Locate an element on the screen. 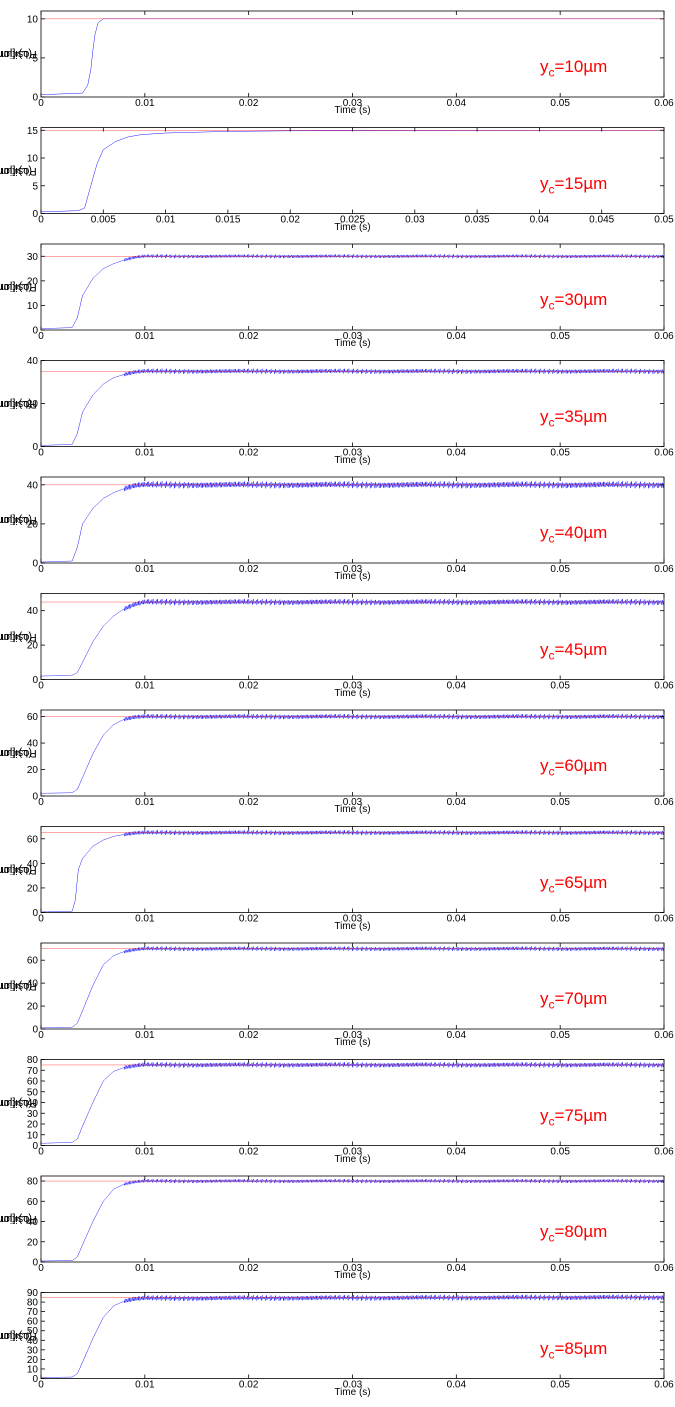  subplot-8: 0 0.01 0.02 0.03 0.04 0.05 0.06 0 20 40 60 is located at coordinates (350, 875).